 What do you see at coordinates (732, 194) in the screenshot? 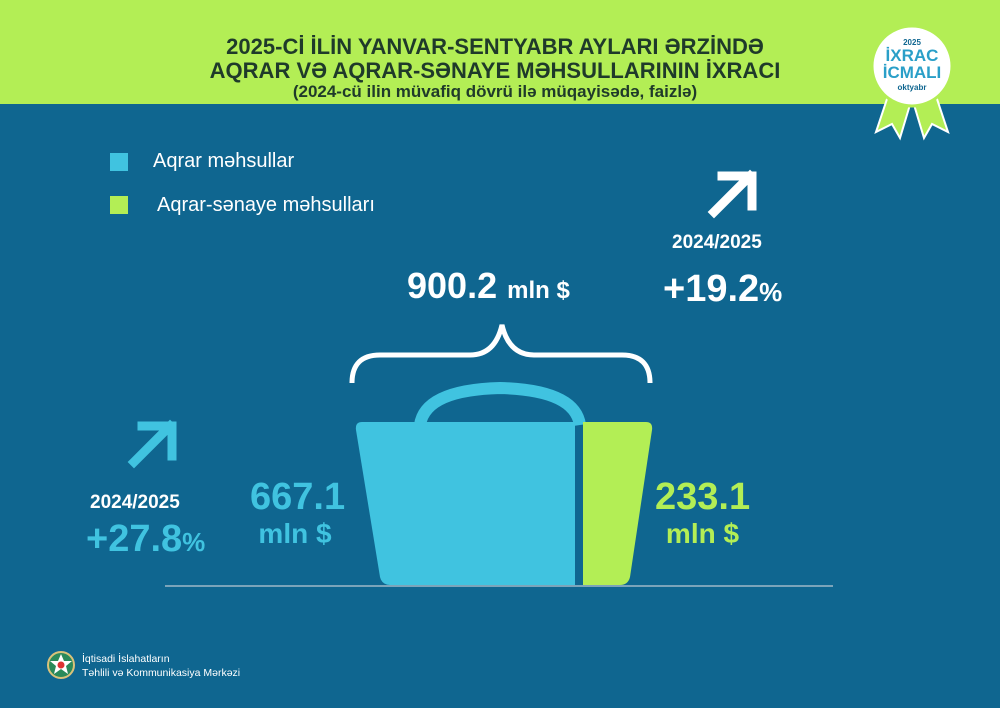
I see `arrow-up-right-icon-total` at bounding box center [732, 194].